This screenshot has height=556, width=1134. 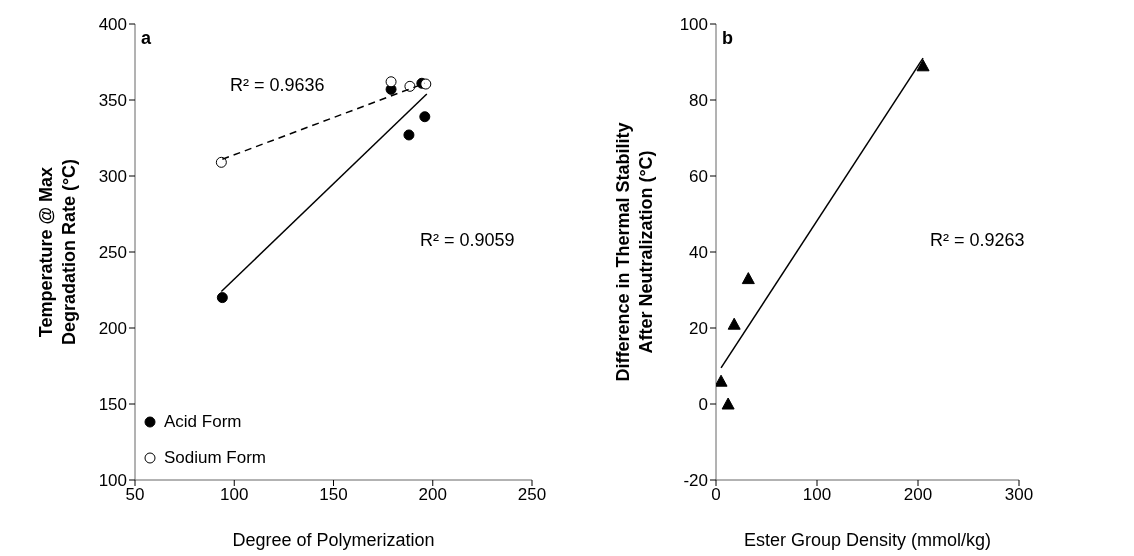 What do you see at coordinates (698, 253) in the screenshot?
I see `y-tick-label: 40` at bounding box center [698, 253].